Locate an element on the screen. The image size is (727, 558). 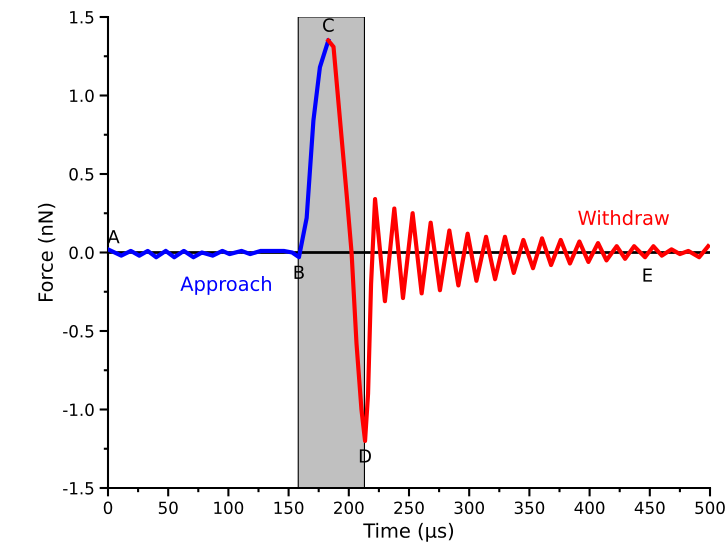
x-tick-label: 350 is located at coordinates (529, 507).